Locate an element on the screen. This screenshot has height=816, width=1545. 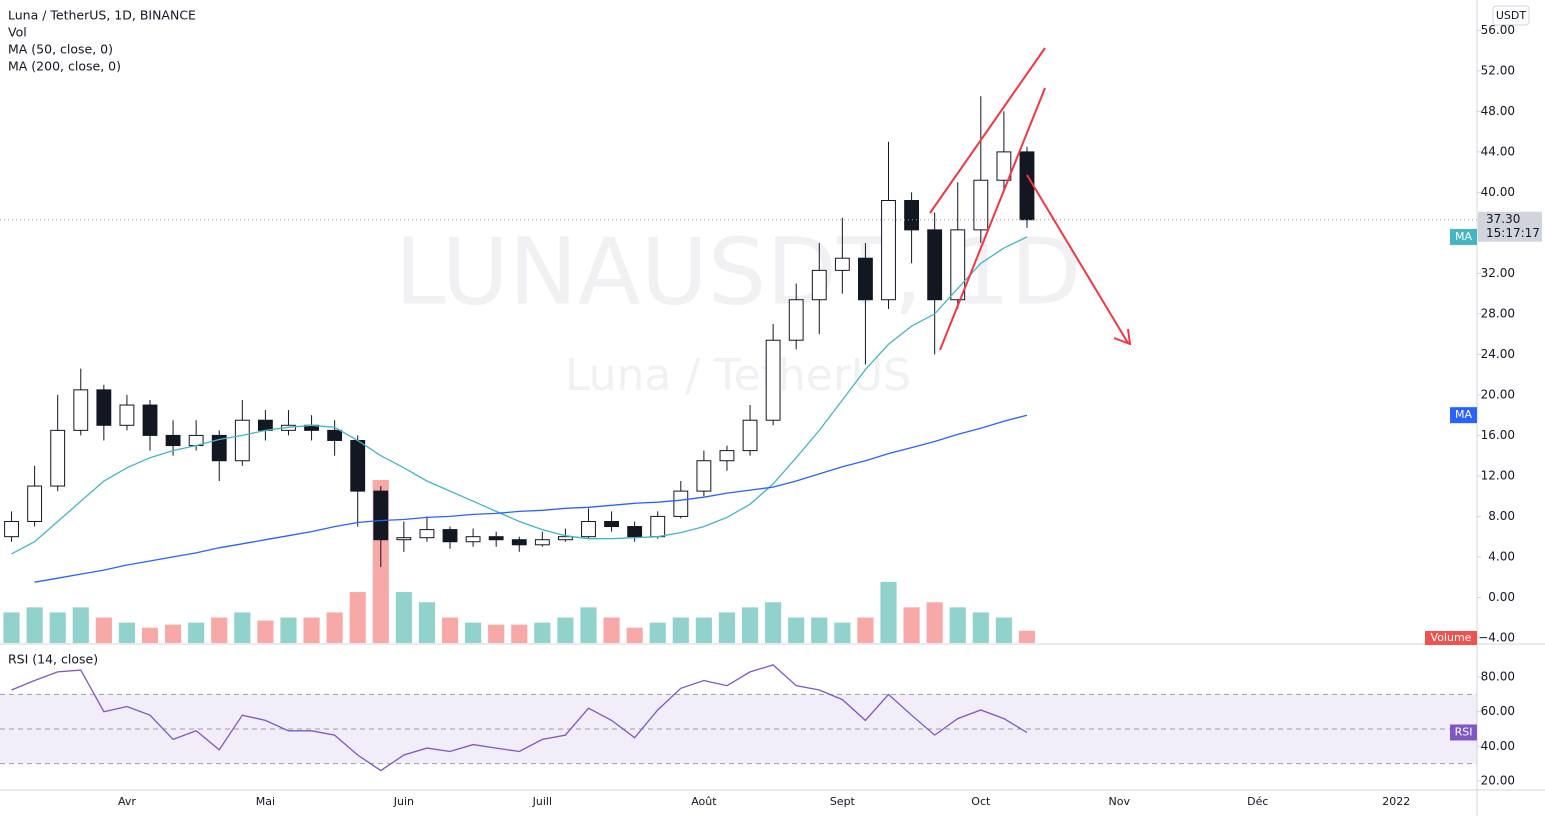
x-tick-label: Nov is located at coordinates (1120, 801).